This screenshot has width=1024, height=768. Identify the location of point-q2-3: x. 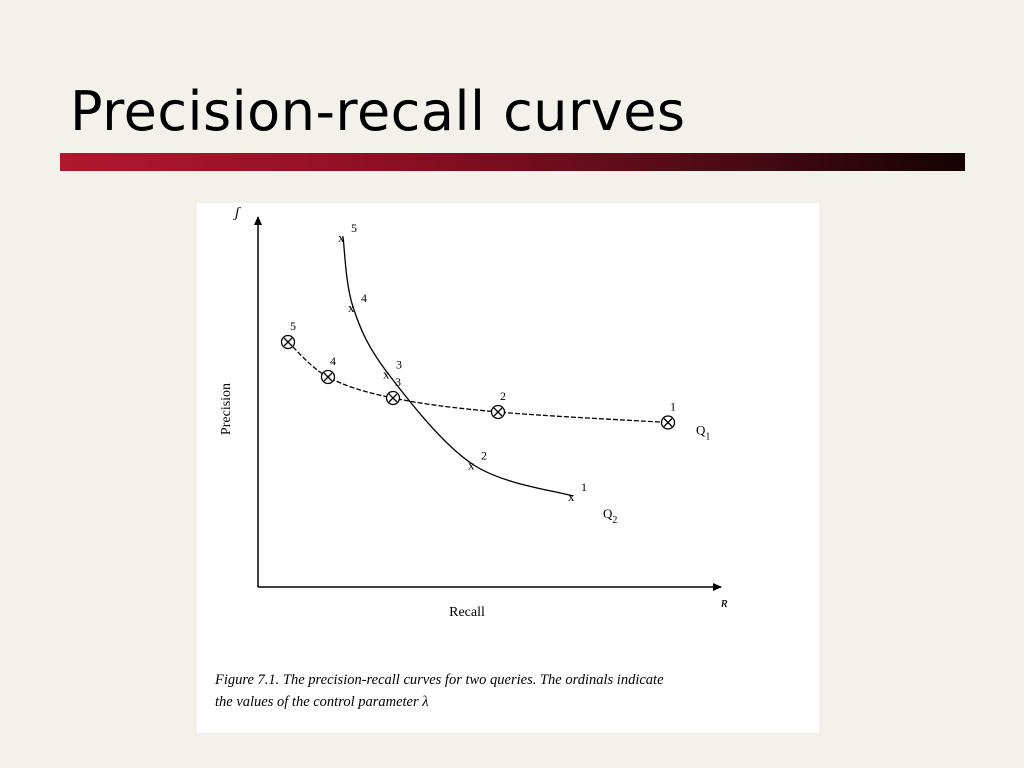
(386, 374).